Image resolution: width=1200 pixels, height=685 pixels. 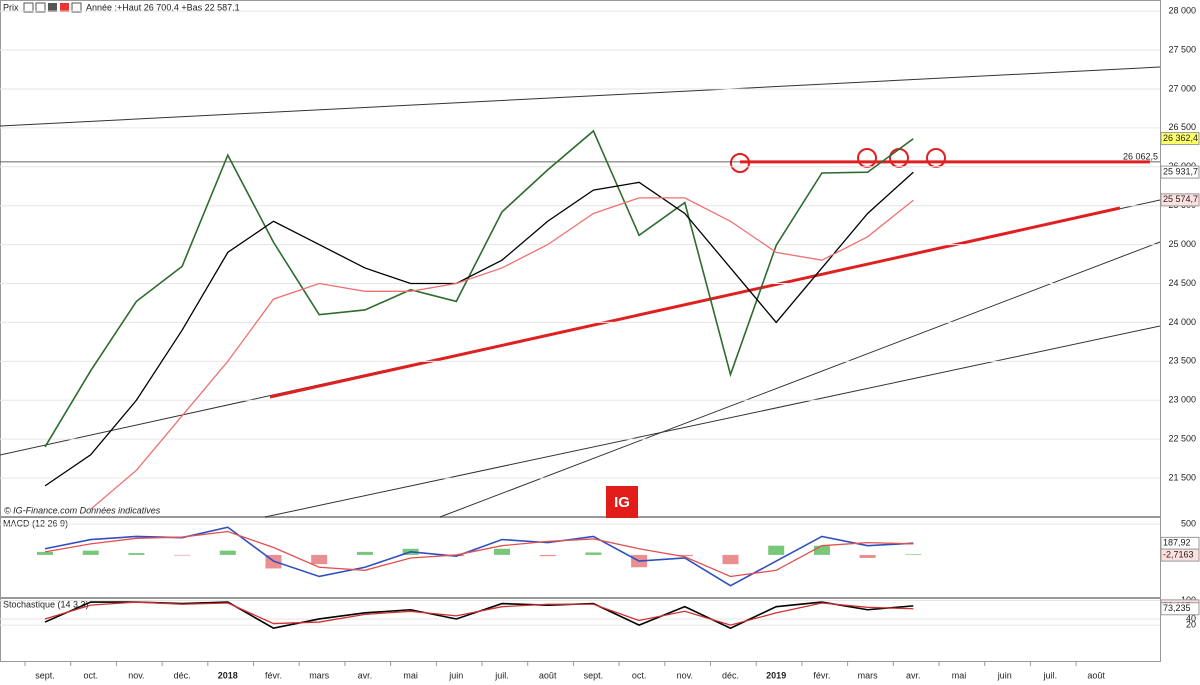 What do you see at coordinates (1188, 524) in the screenshot?
I see `y-tick-label: 500` at bounding box center [1188, 524].